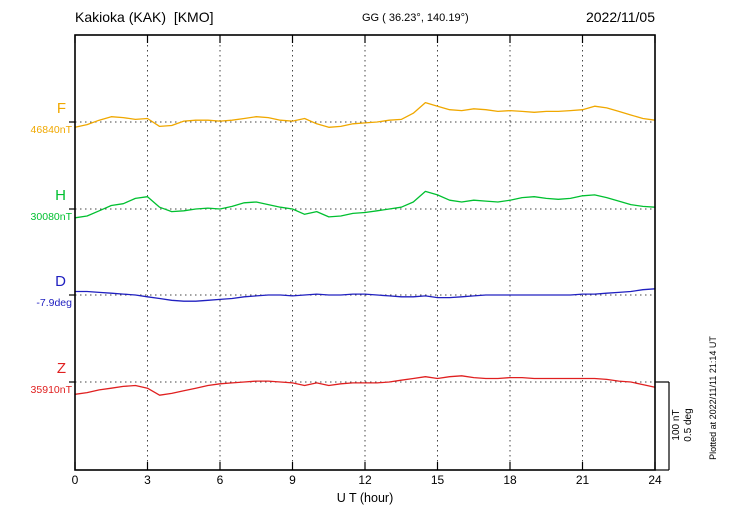  Describe the element at coordinates (365, 480) in the screenshot. I see `x-tick-label: 12` at that location.